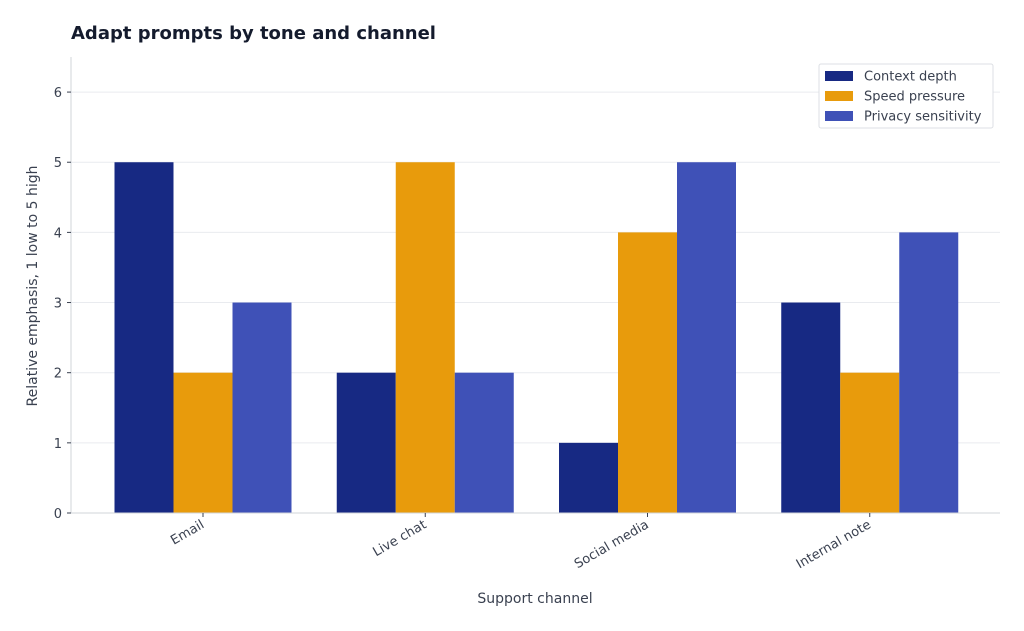 This screenshot has height=631, width=1024. I want to click on y-tick-label: 4, so click(58, 233).